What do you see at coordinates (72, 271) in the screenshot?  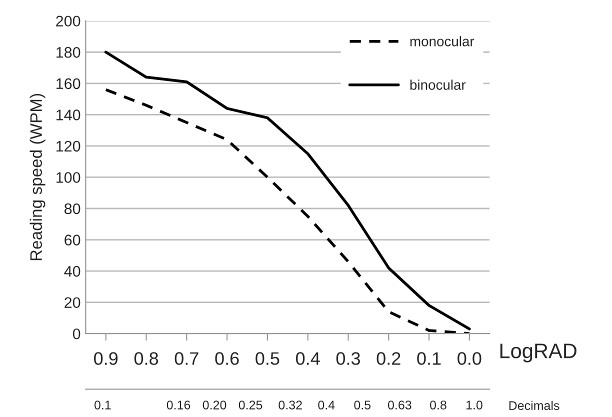 I see `y-tick-label: 40` at bounding box center [72, 271].